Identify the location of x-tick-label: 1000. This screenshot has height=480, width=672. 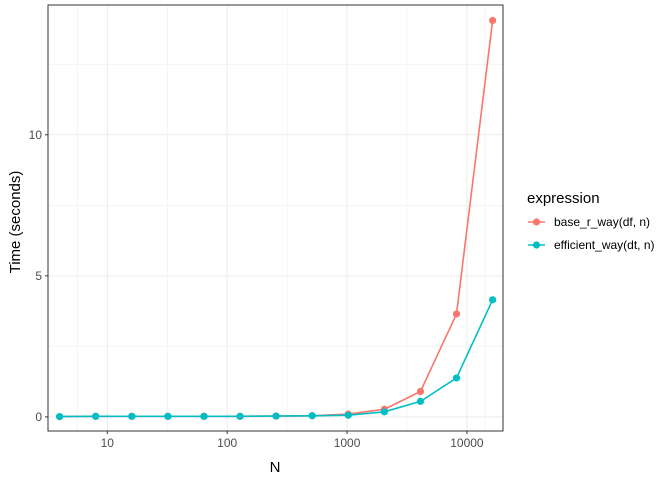
(347, 443).